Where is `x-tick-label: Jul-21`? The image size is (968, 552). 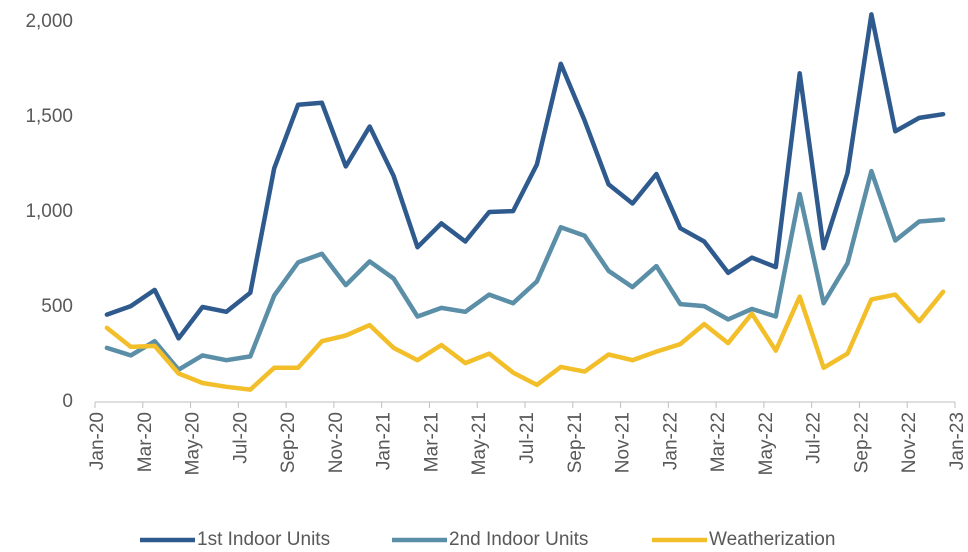 x-tick-label: Jul-21 is located at coordinates (527, 438).